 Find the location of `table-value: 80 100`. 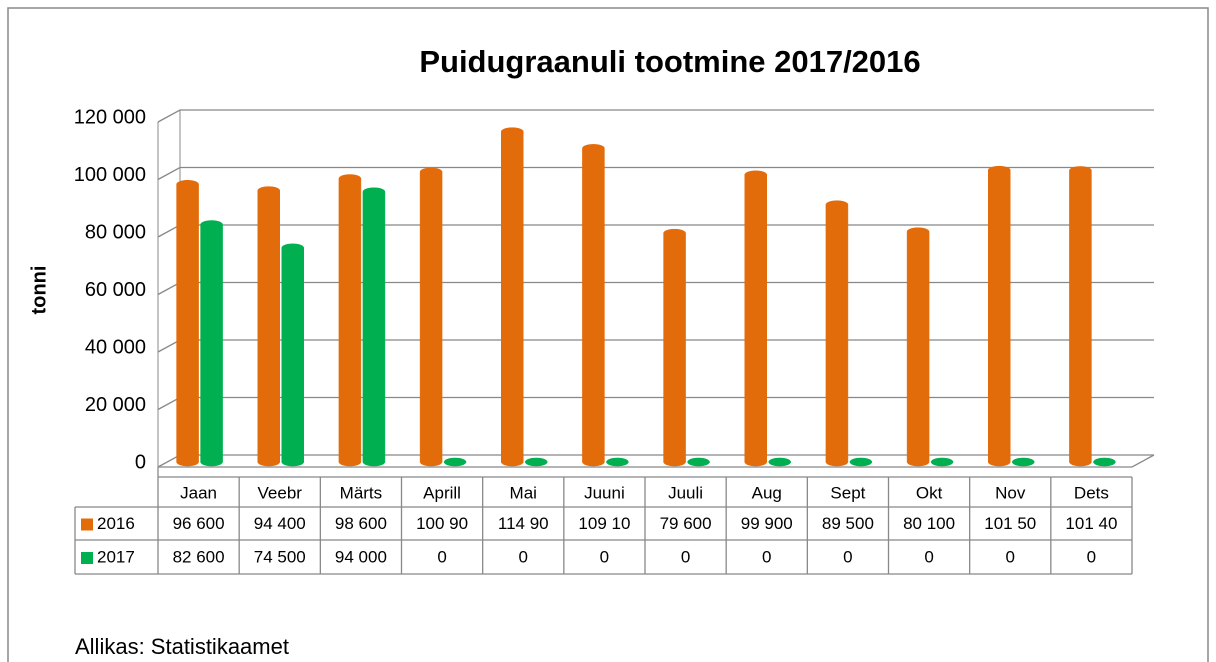

table-value: 80 100 is located at coordinates (929, 523).